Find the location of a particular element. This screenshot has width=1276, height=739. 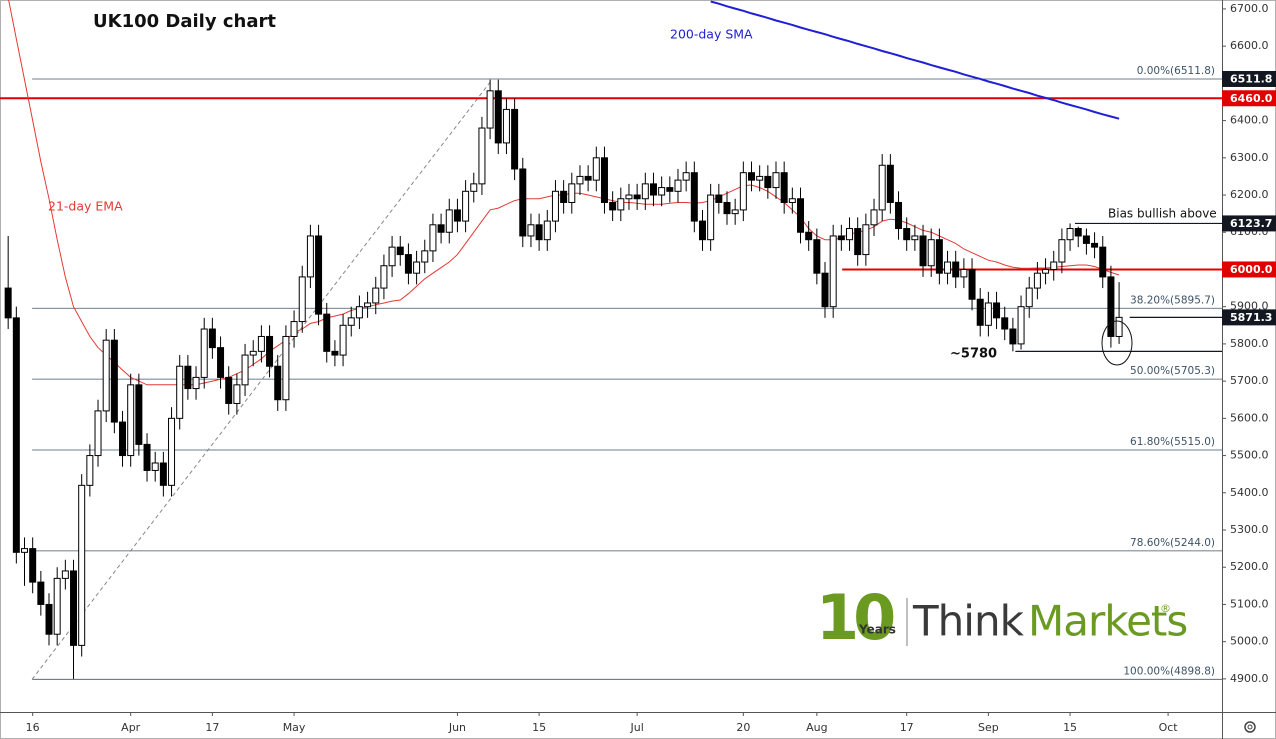

bias-note: Bias bullish above is located at coordinates (1162, 214).